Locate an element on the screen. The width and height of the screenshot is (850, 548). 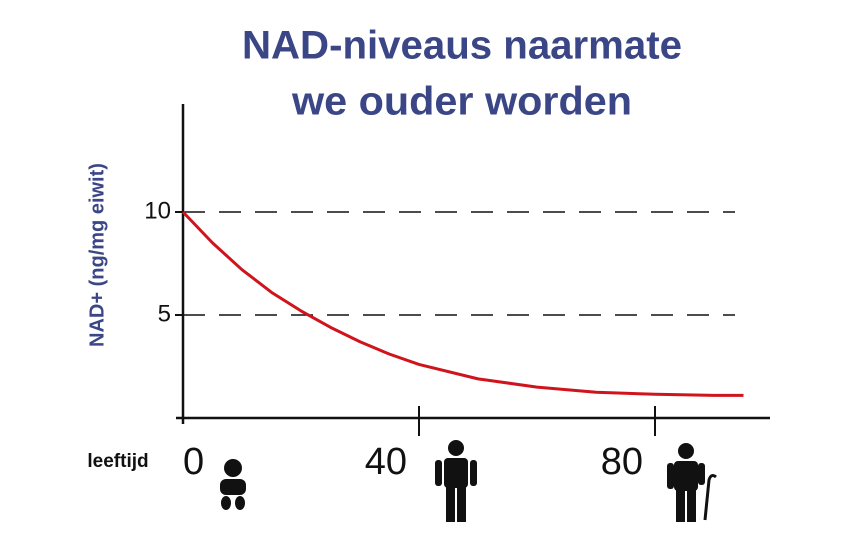
elderly-icon is located at coordinates (692, 482).